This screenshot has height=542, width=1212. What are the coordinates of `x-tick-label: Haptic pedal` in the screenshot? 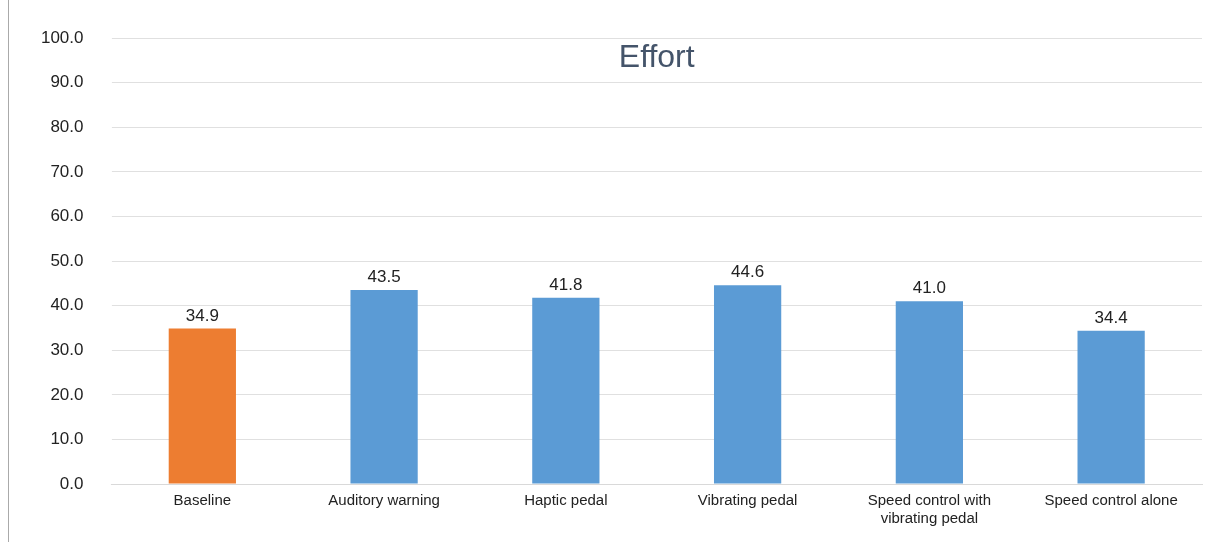 It's located at (566, 500).